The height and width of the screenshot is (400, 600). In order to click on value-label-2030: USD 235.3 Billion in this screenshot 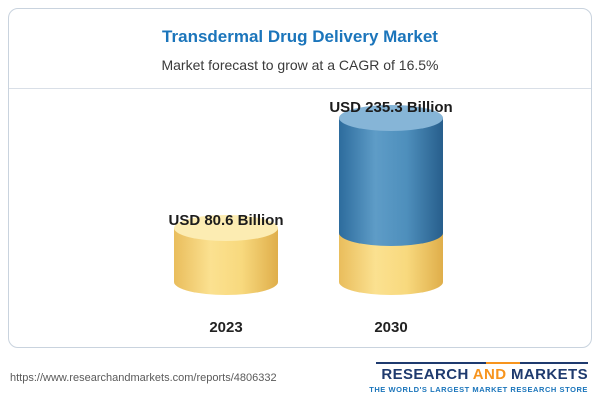, I will do `click(391, 107)`.